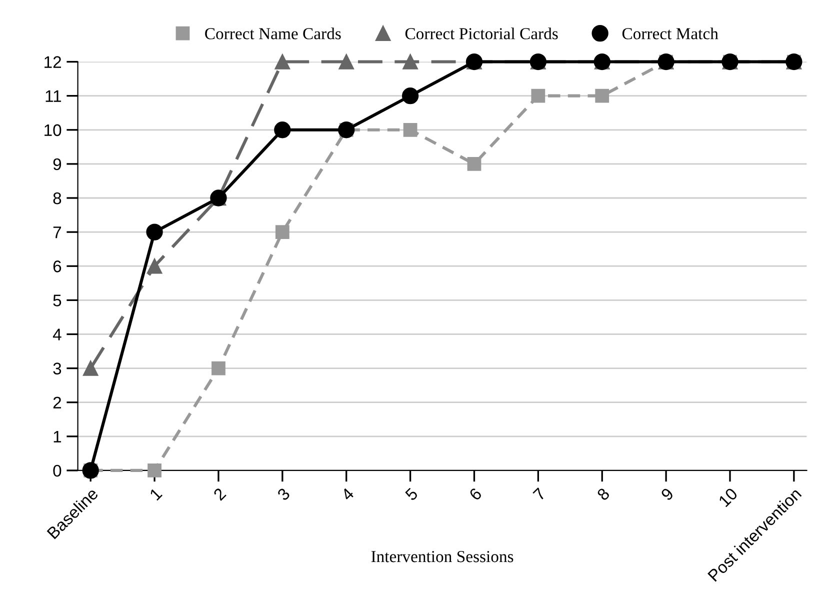 The image size is (819, 594). Describe the element at coordinates (475, 494) in the screenshot. I see `x-tick-label: 6` at that location.